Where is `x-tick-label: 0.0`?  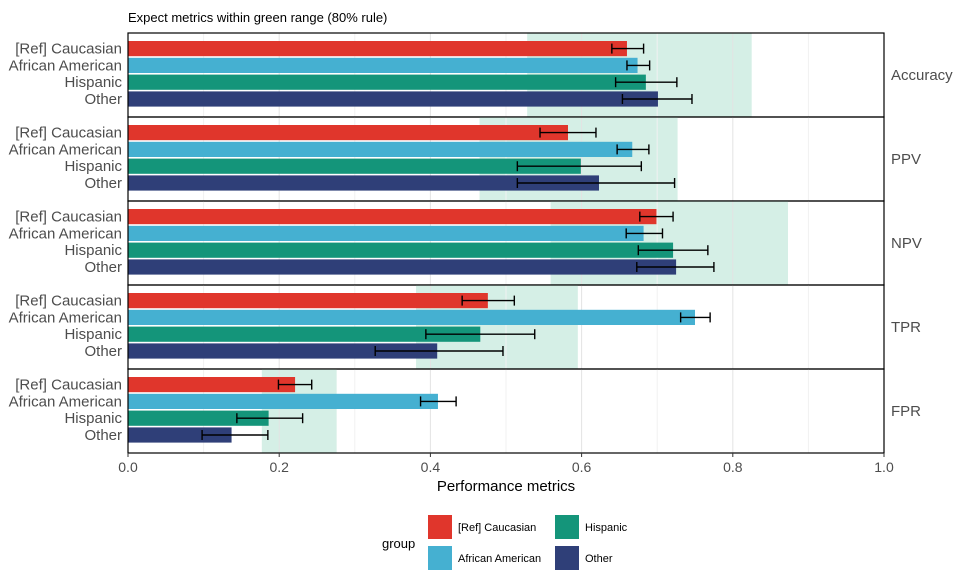
x-tick-label: 0.0 is located at coordinates (128, 467).